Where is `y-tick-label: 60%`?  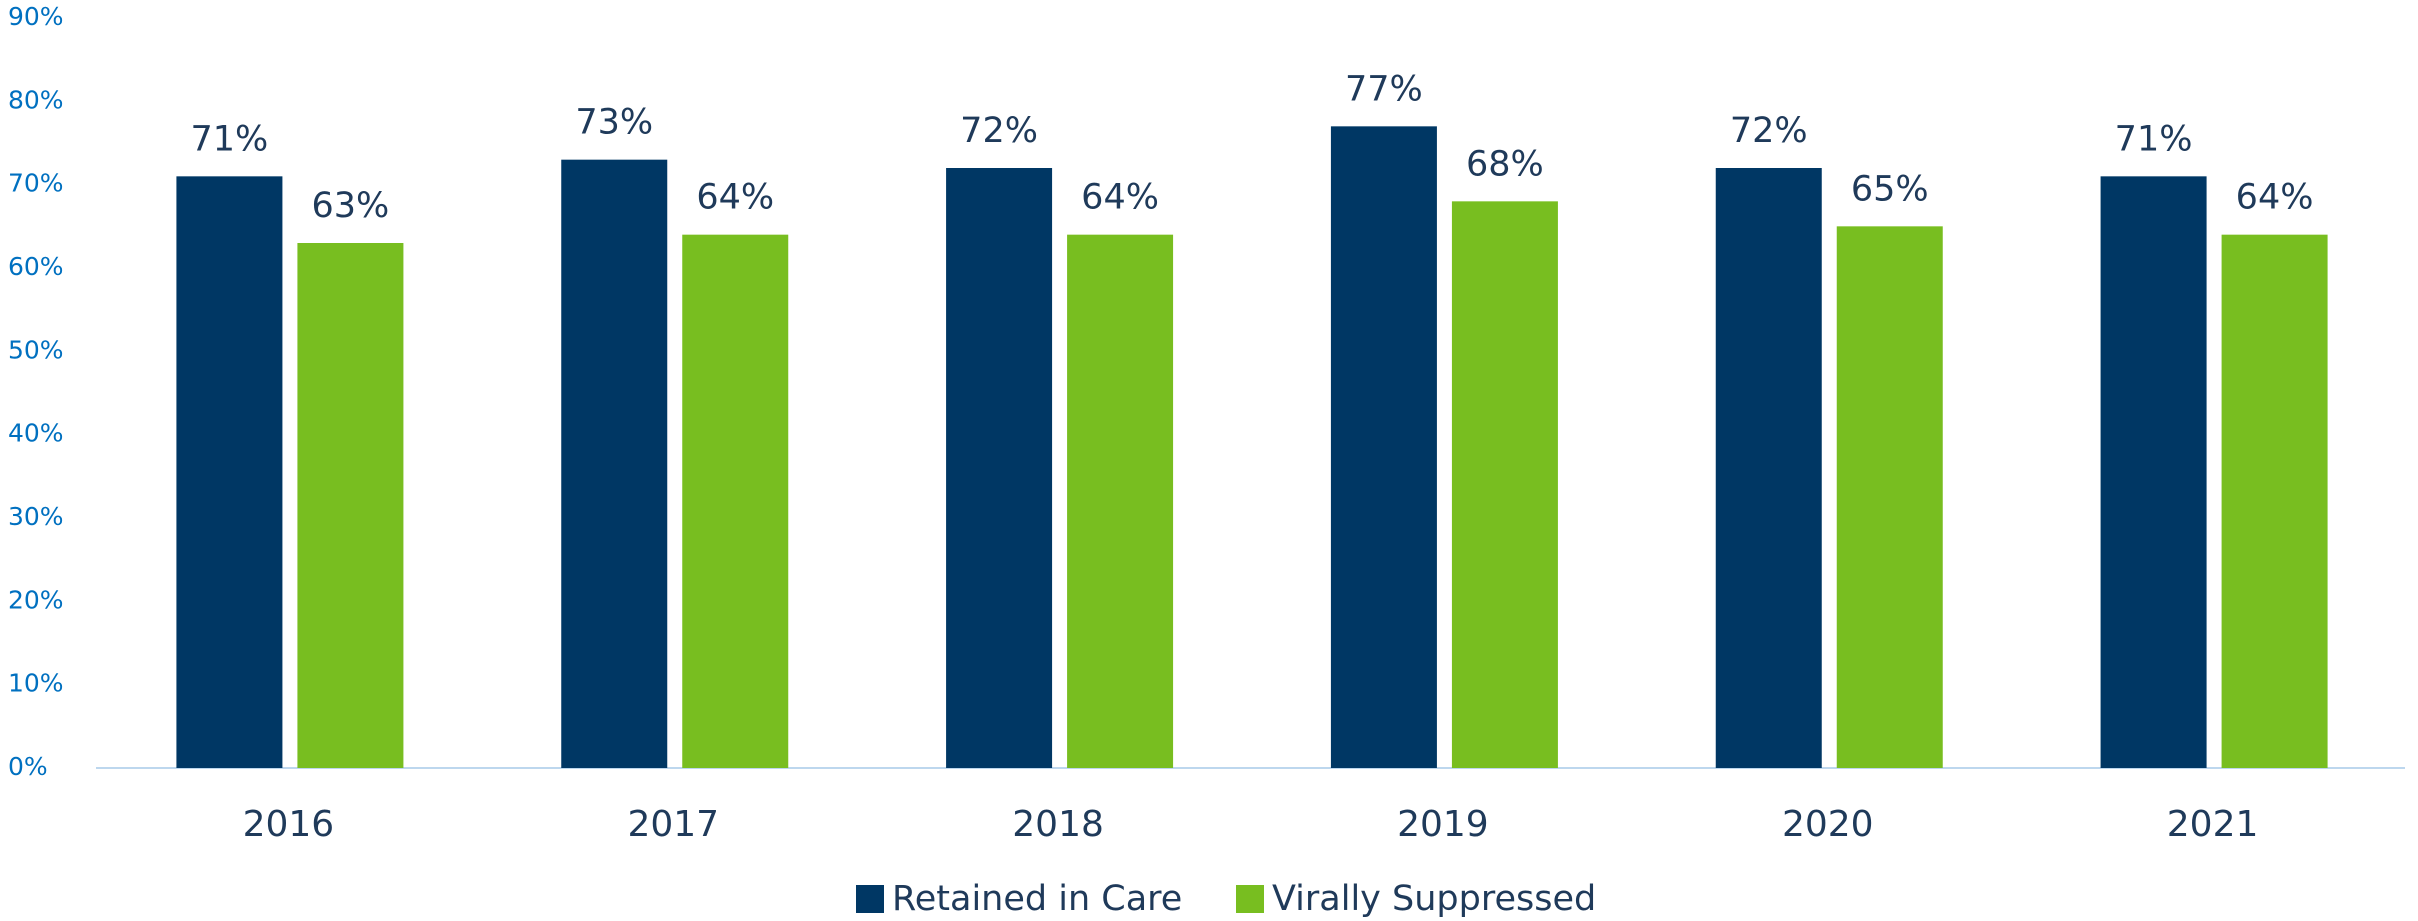 y-tick-label: 60% is located at coordinates (36, 266).